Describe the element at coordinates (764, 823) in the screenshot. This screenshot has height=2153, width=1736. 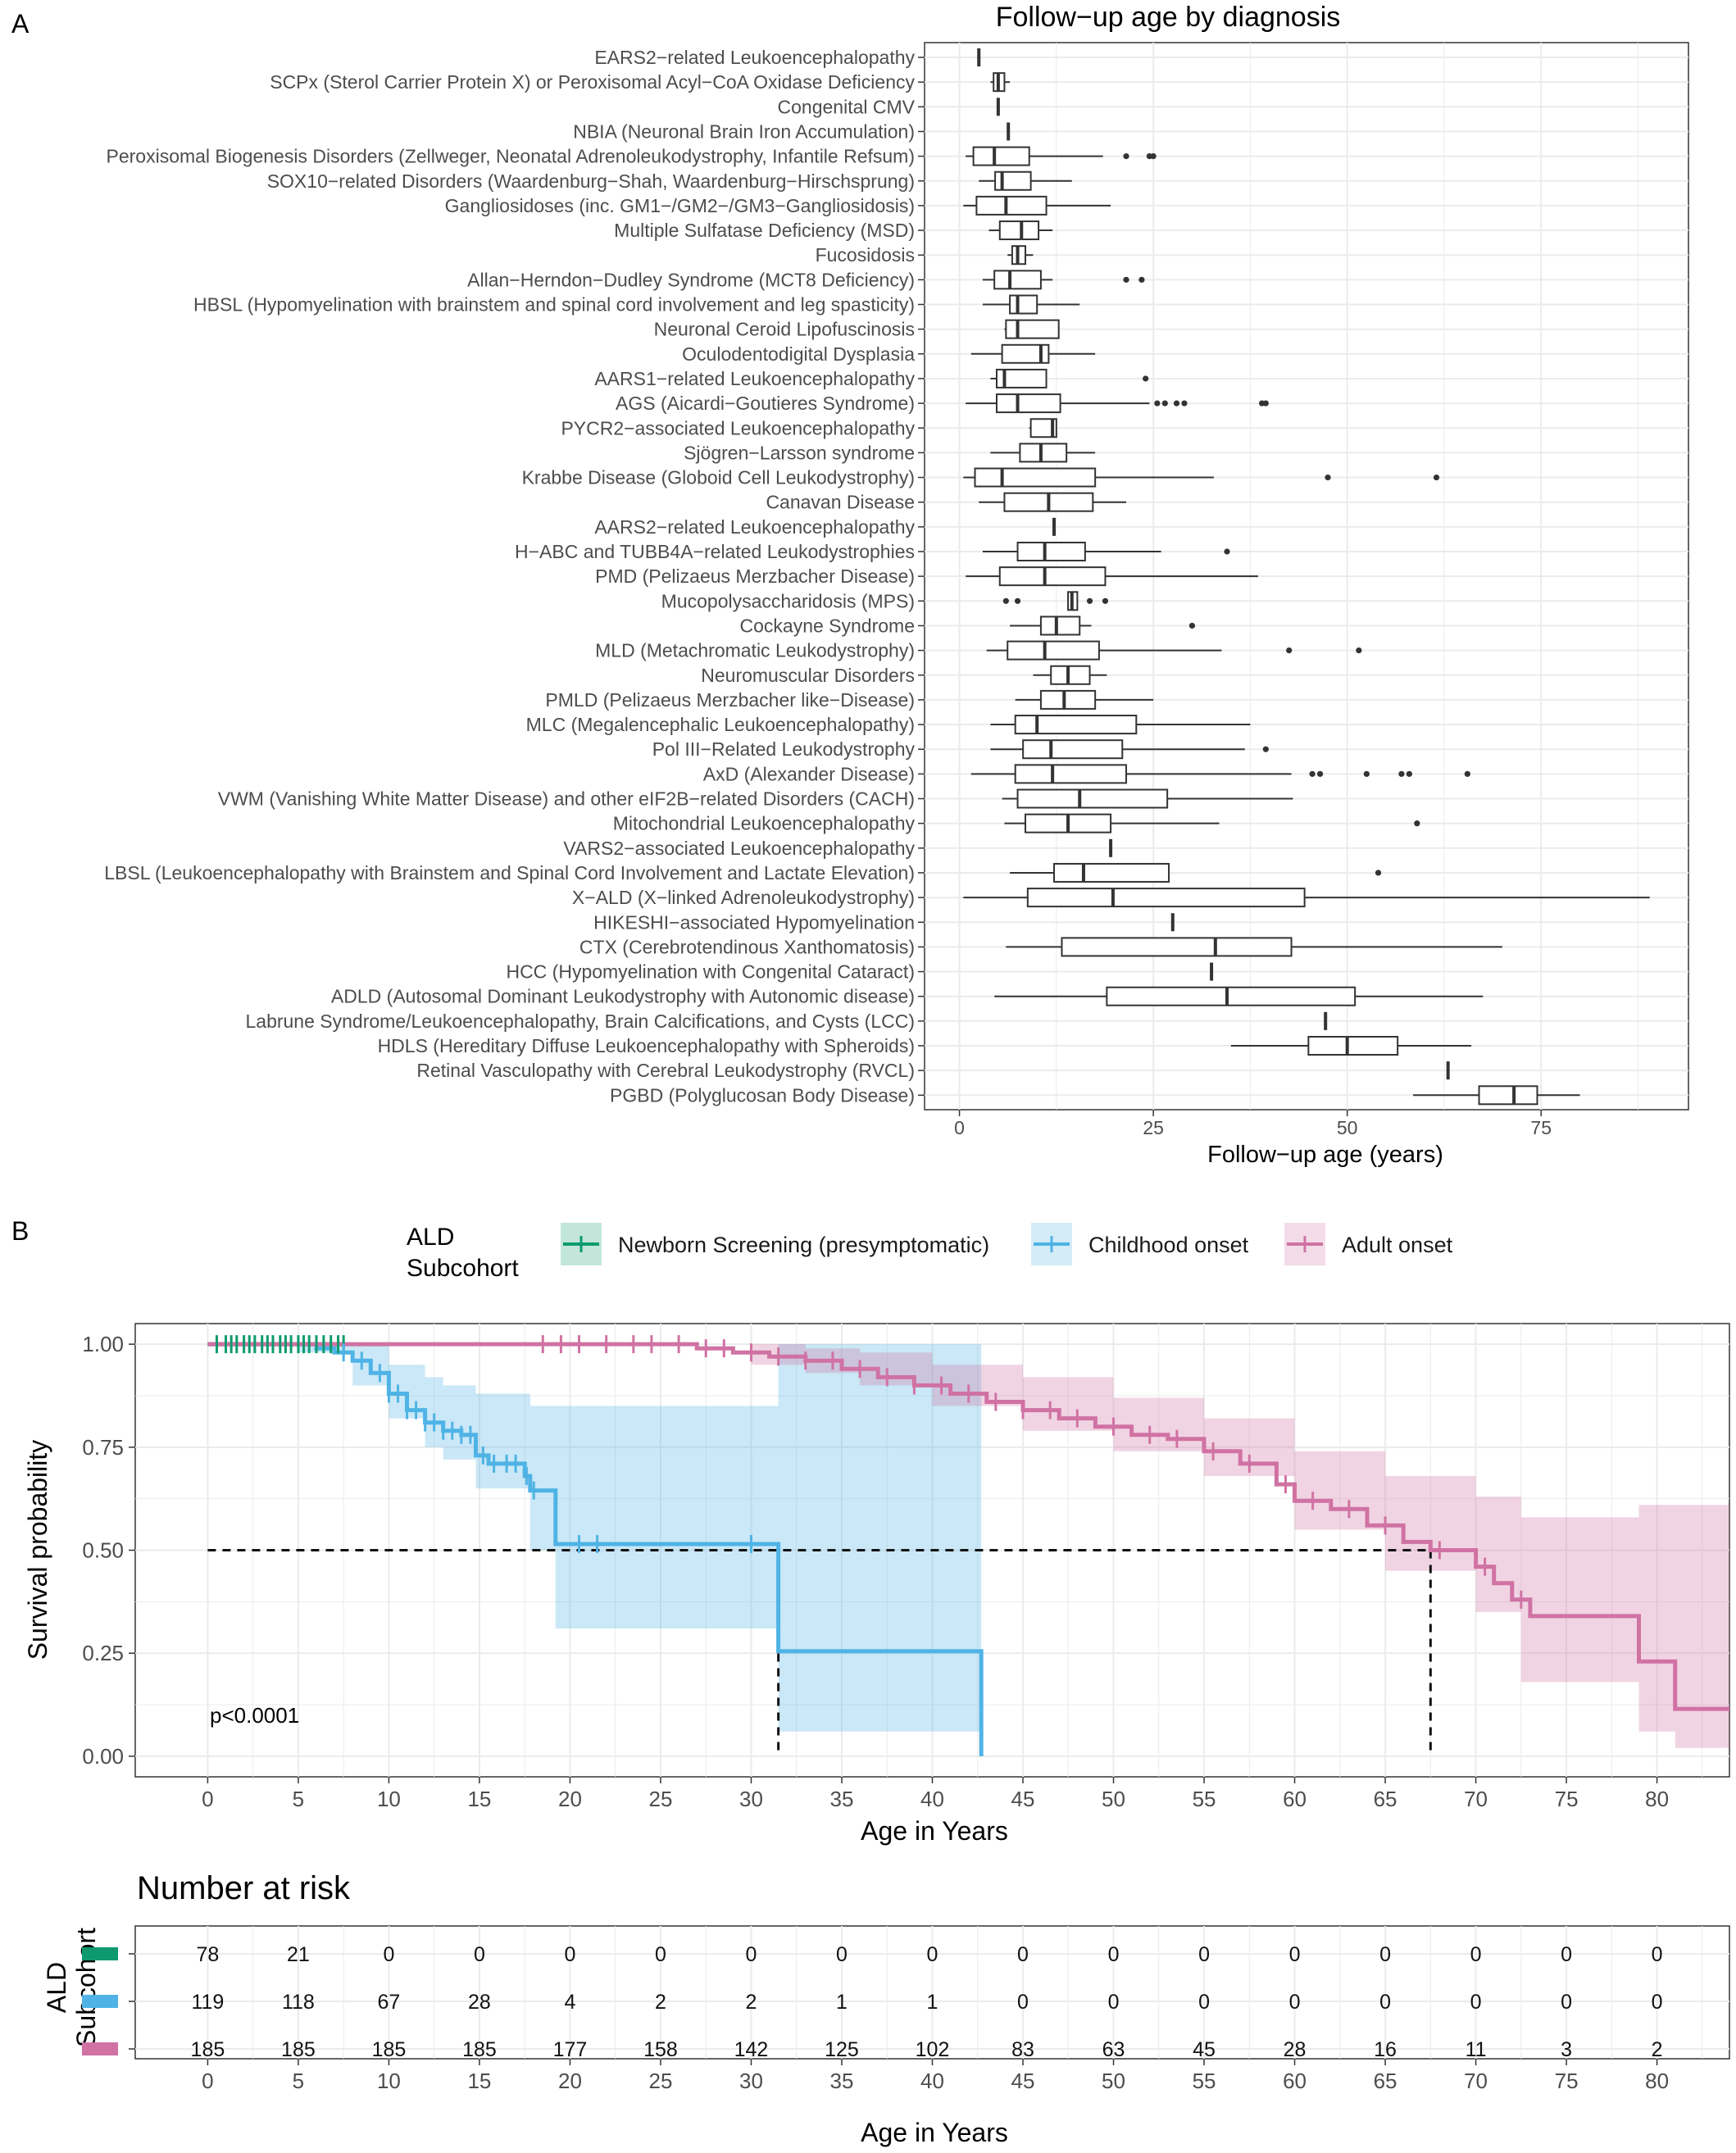
I see `category-label: Mitochondrial Leukoencephalopathy` at that location.